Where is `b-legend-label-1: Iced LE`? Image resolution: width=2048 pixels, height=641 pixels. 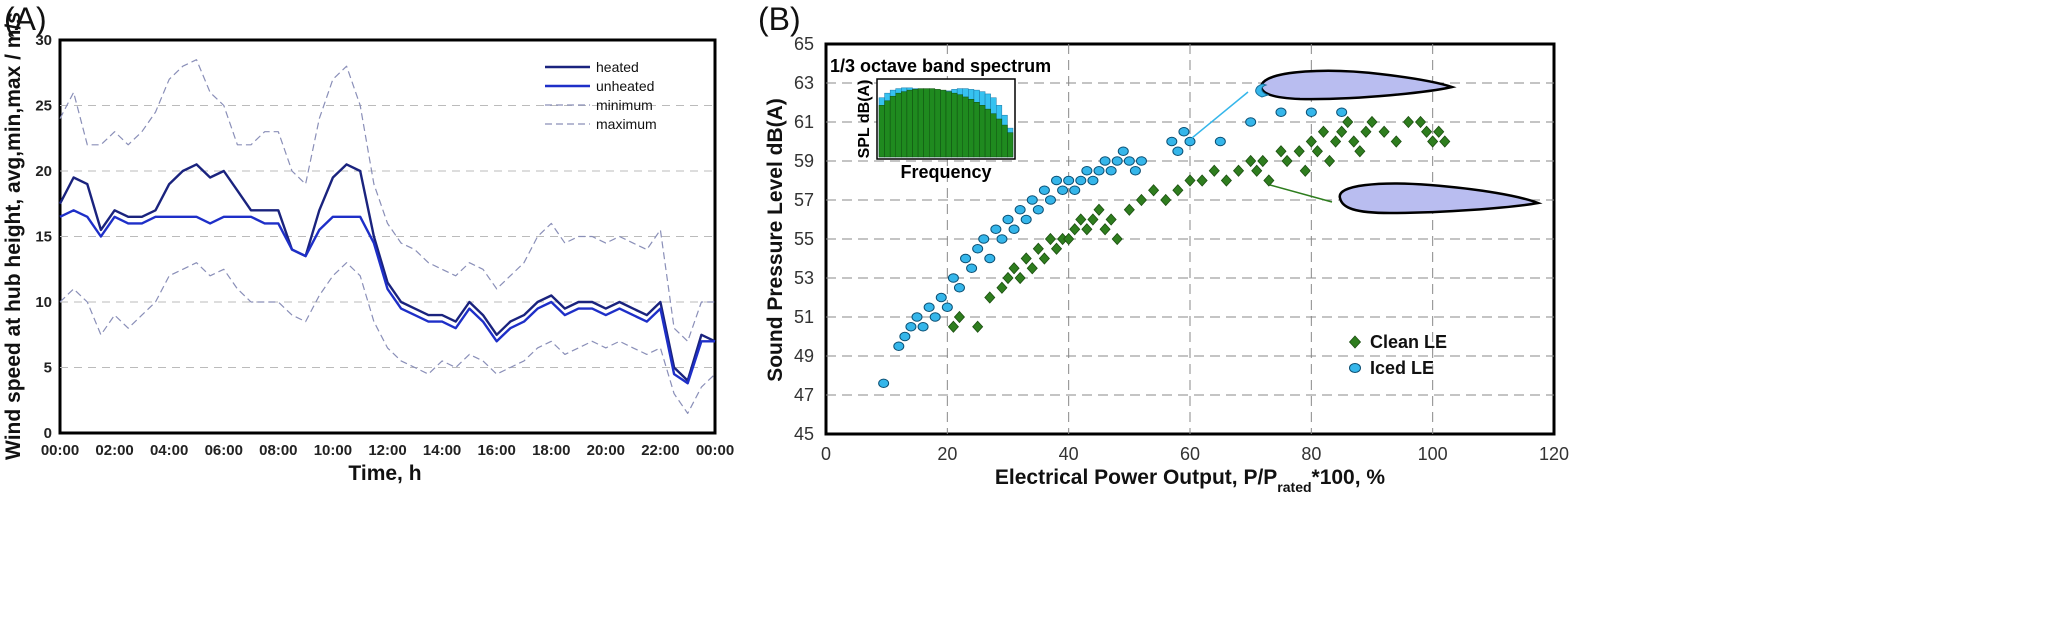
b-legend-label-1: Iced LE is located at coordinates (1402, 368).